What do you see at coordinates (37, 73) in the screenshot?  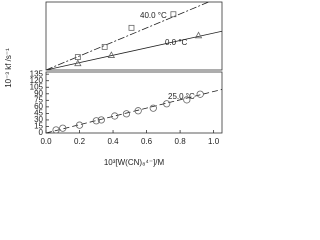 I see `y-tick-label: 135` at bounding box center [37, 73].